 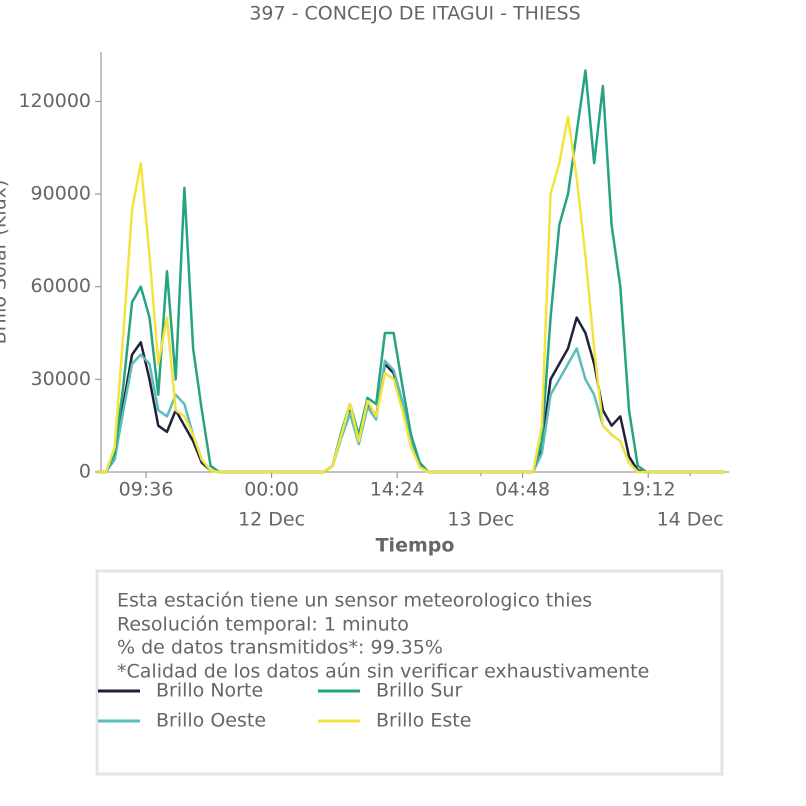 What do you see at coordinates (263, 625) in the screenshot?
I see `info-text: Resolución temporal: 1 minuto` at bounding box center [263, 625].